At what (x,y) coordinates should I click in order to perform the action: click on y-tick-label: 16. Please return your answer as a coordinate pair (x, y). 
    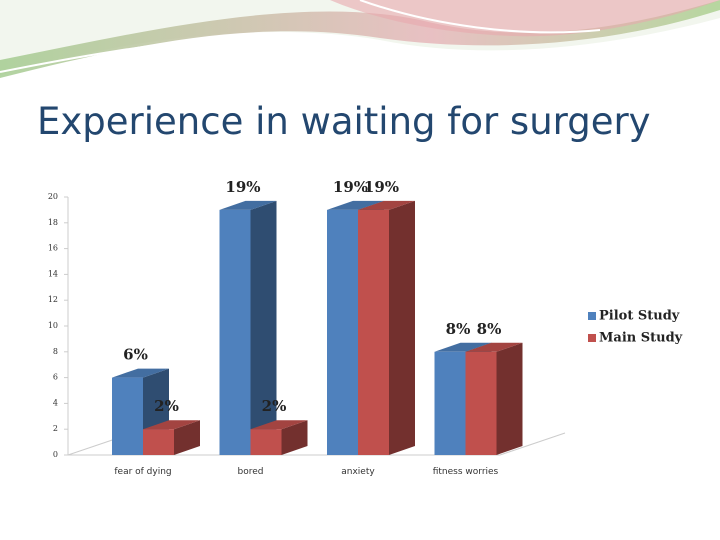
    Looking at the image, I should click on (53, 248).